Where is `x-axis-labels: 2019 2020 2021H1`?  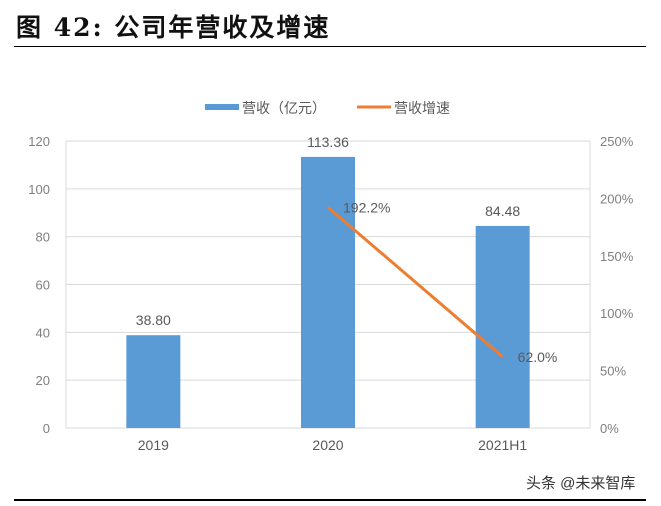 x-axis-labels: 2019 2020 2021H1 is located at coordinates (333, 445).